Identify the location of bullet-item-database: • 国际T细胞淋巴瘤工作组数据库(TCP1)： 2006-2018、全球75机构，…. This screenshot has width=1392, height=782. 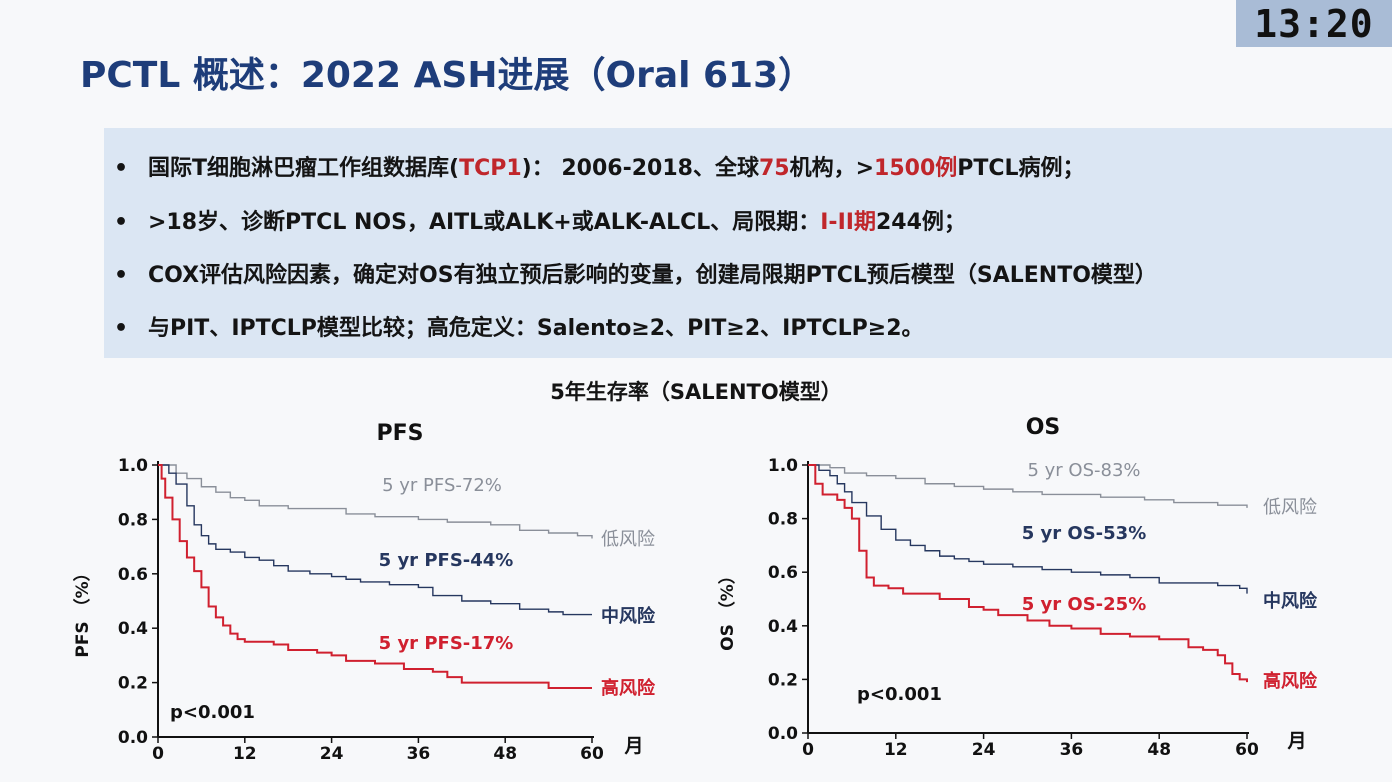
(599, 169).